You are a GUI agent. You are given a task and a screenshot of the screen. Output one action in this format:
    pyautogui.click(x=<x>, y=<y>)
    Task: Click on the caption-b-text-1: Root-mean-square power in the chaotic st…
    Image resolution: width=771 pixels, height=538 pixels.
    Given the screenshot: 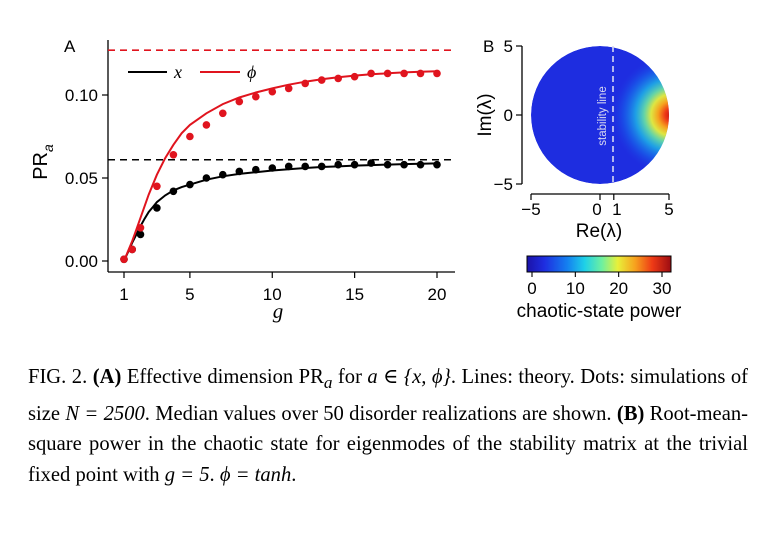 What is the action you would take?
    pyautogui.click(x=388, y=444)
    